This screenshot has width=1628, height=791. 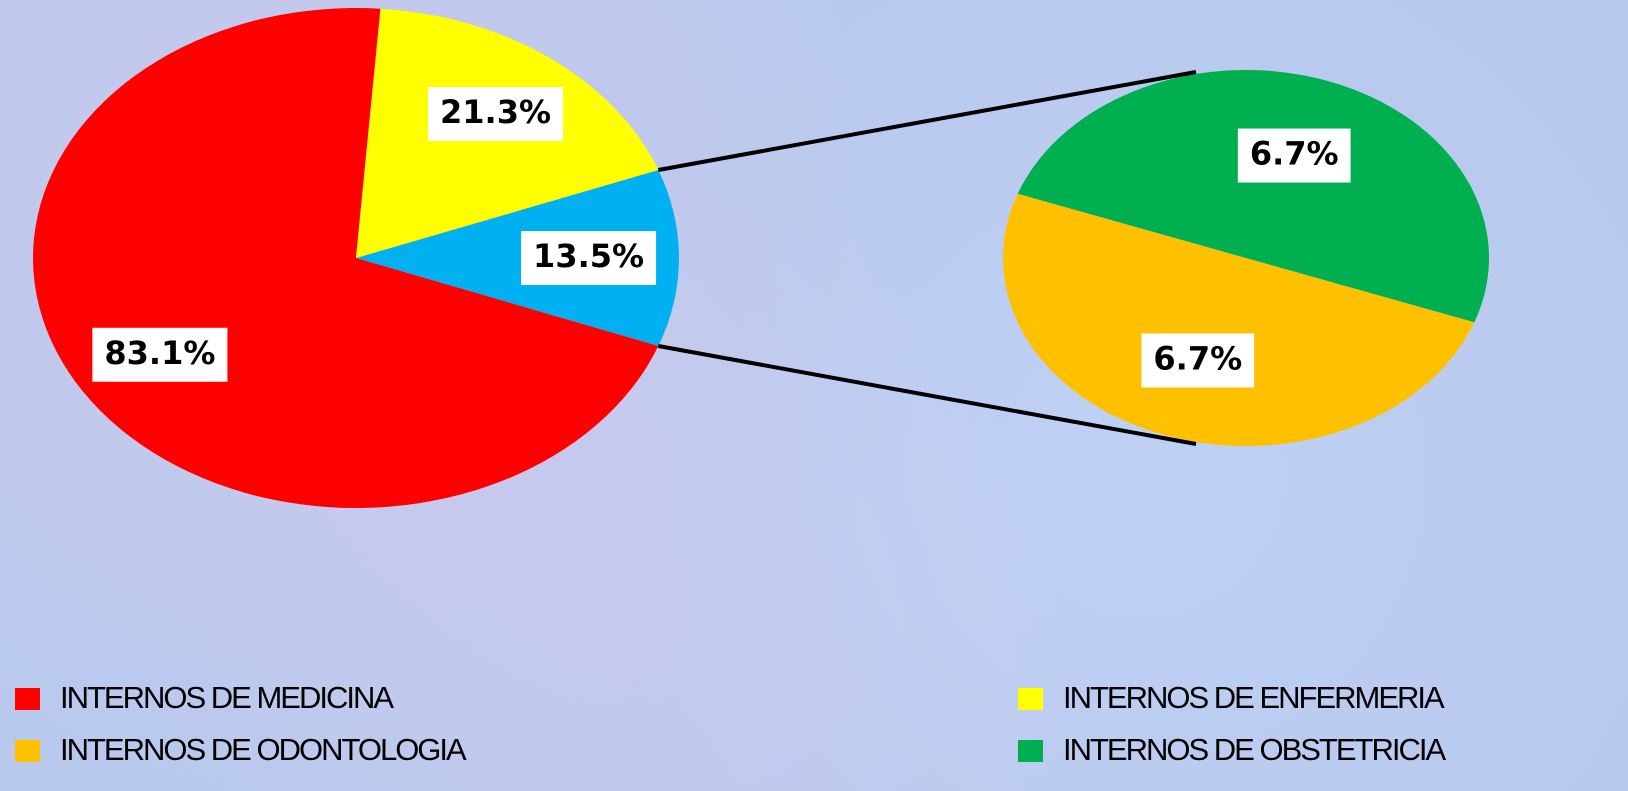 I want to click on value-label: 21.3%, so click(x=495, y=112).